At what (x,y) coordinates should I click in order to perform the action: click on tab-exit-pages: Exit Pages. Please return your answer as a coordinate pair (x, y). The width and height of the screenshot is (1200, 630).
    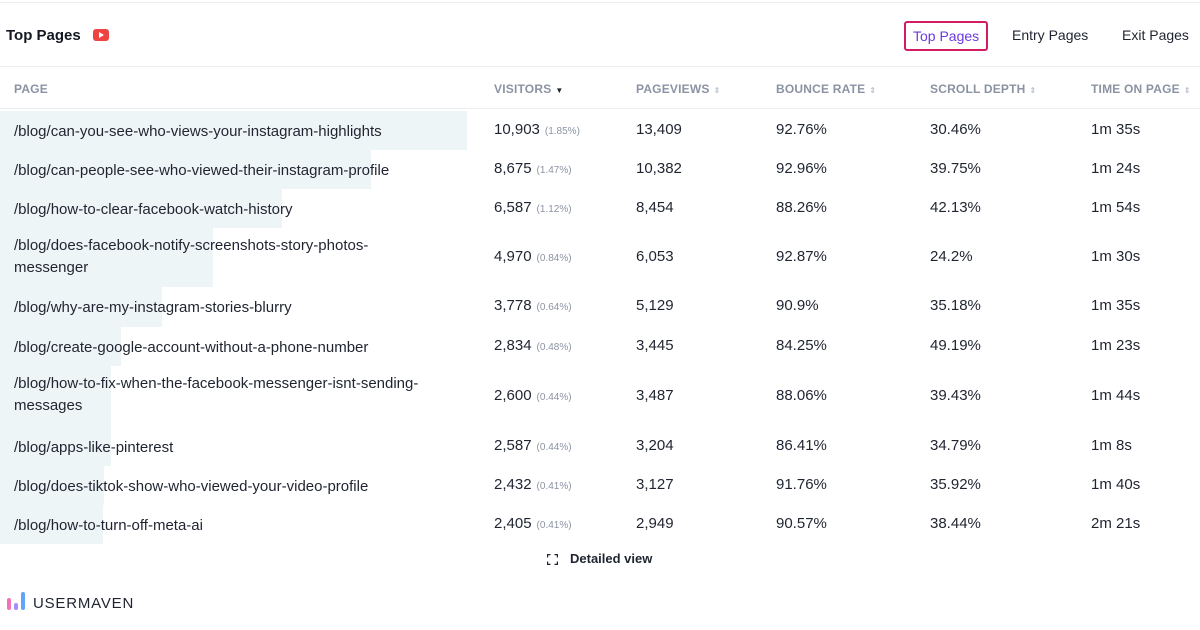
    Looking at the image, I should click on (1155, 35).